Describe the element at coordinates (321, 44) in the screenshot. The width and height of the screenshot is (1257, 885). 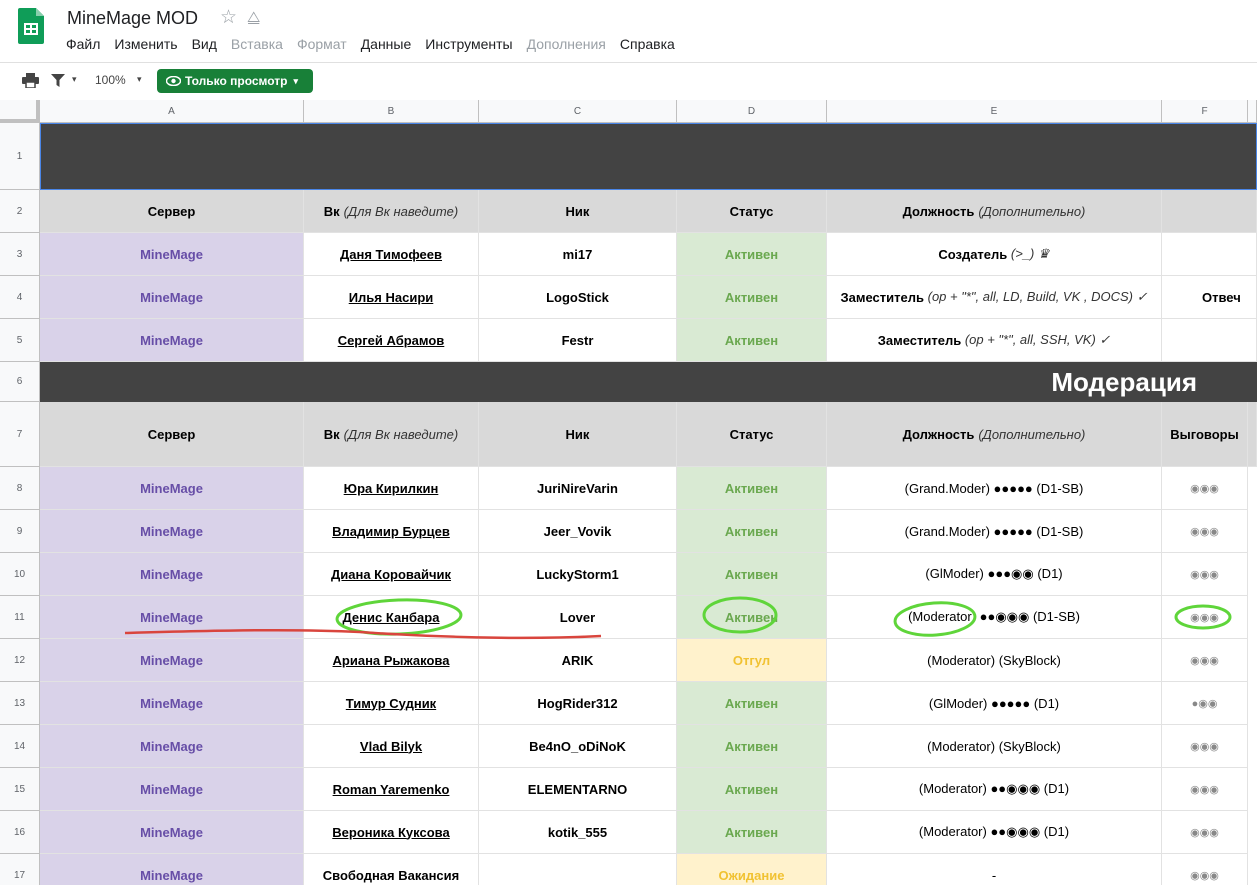
I see `menu-format: Формат` at that location.